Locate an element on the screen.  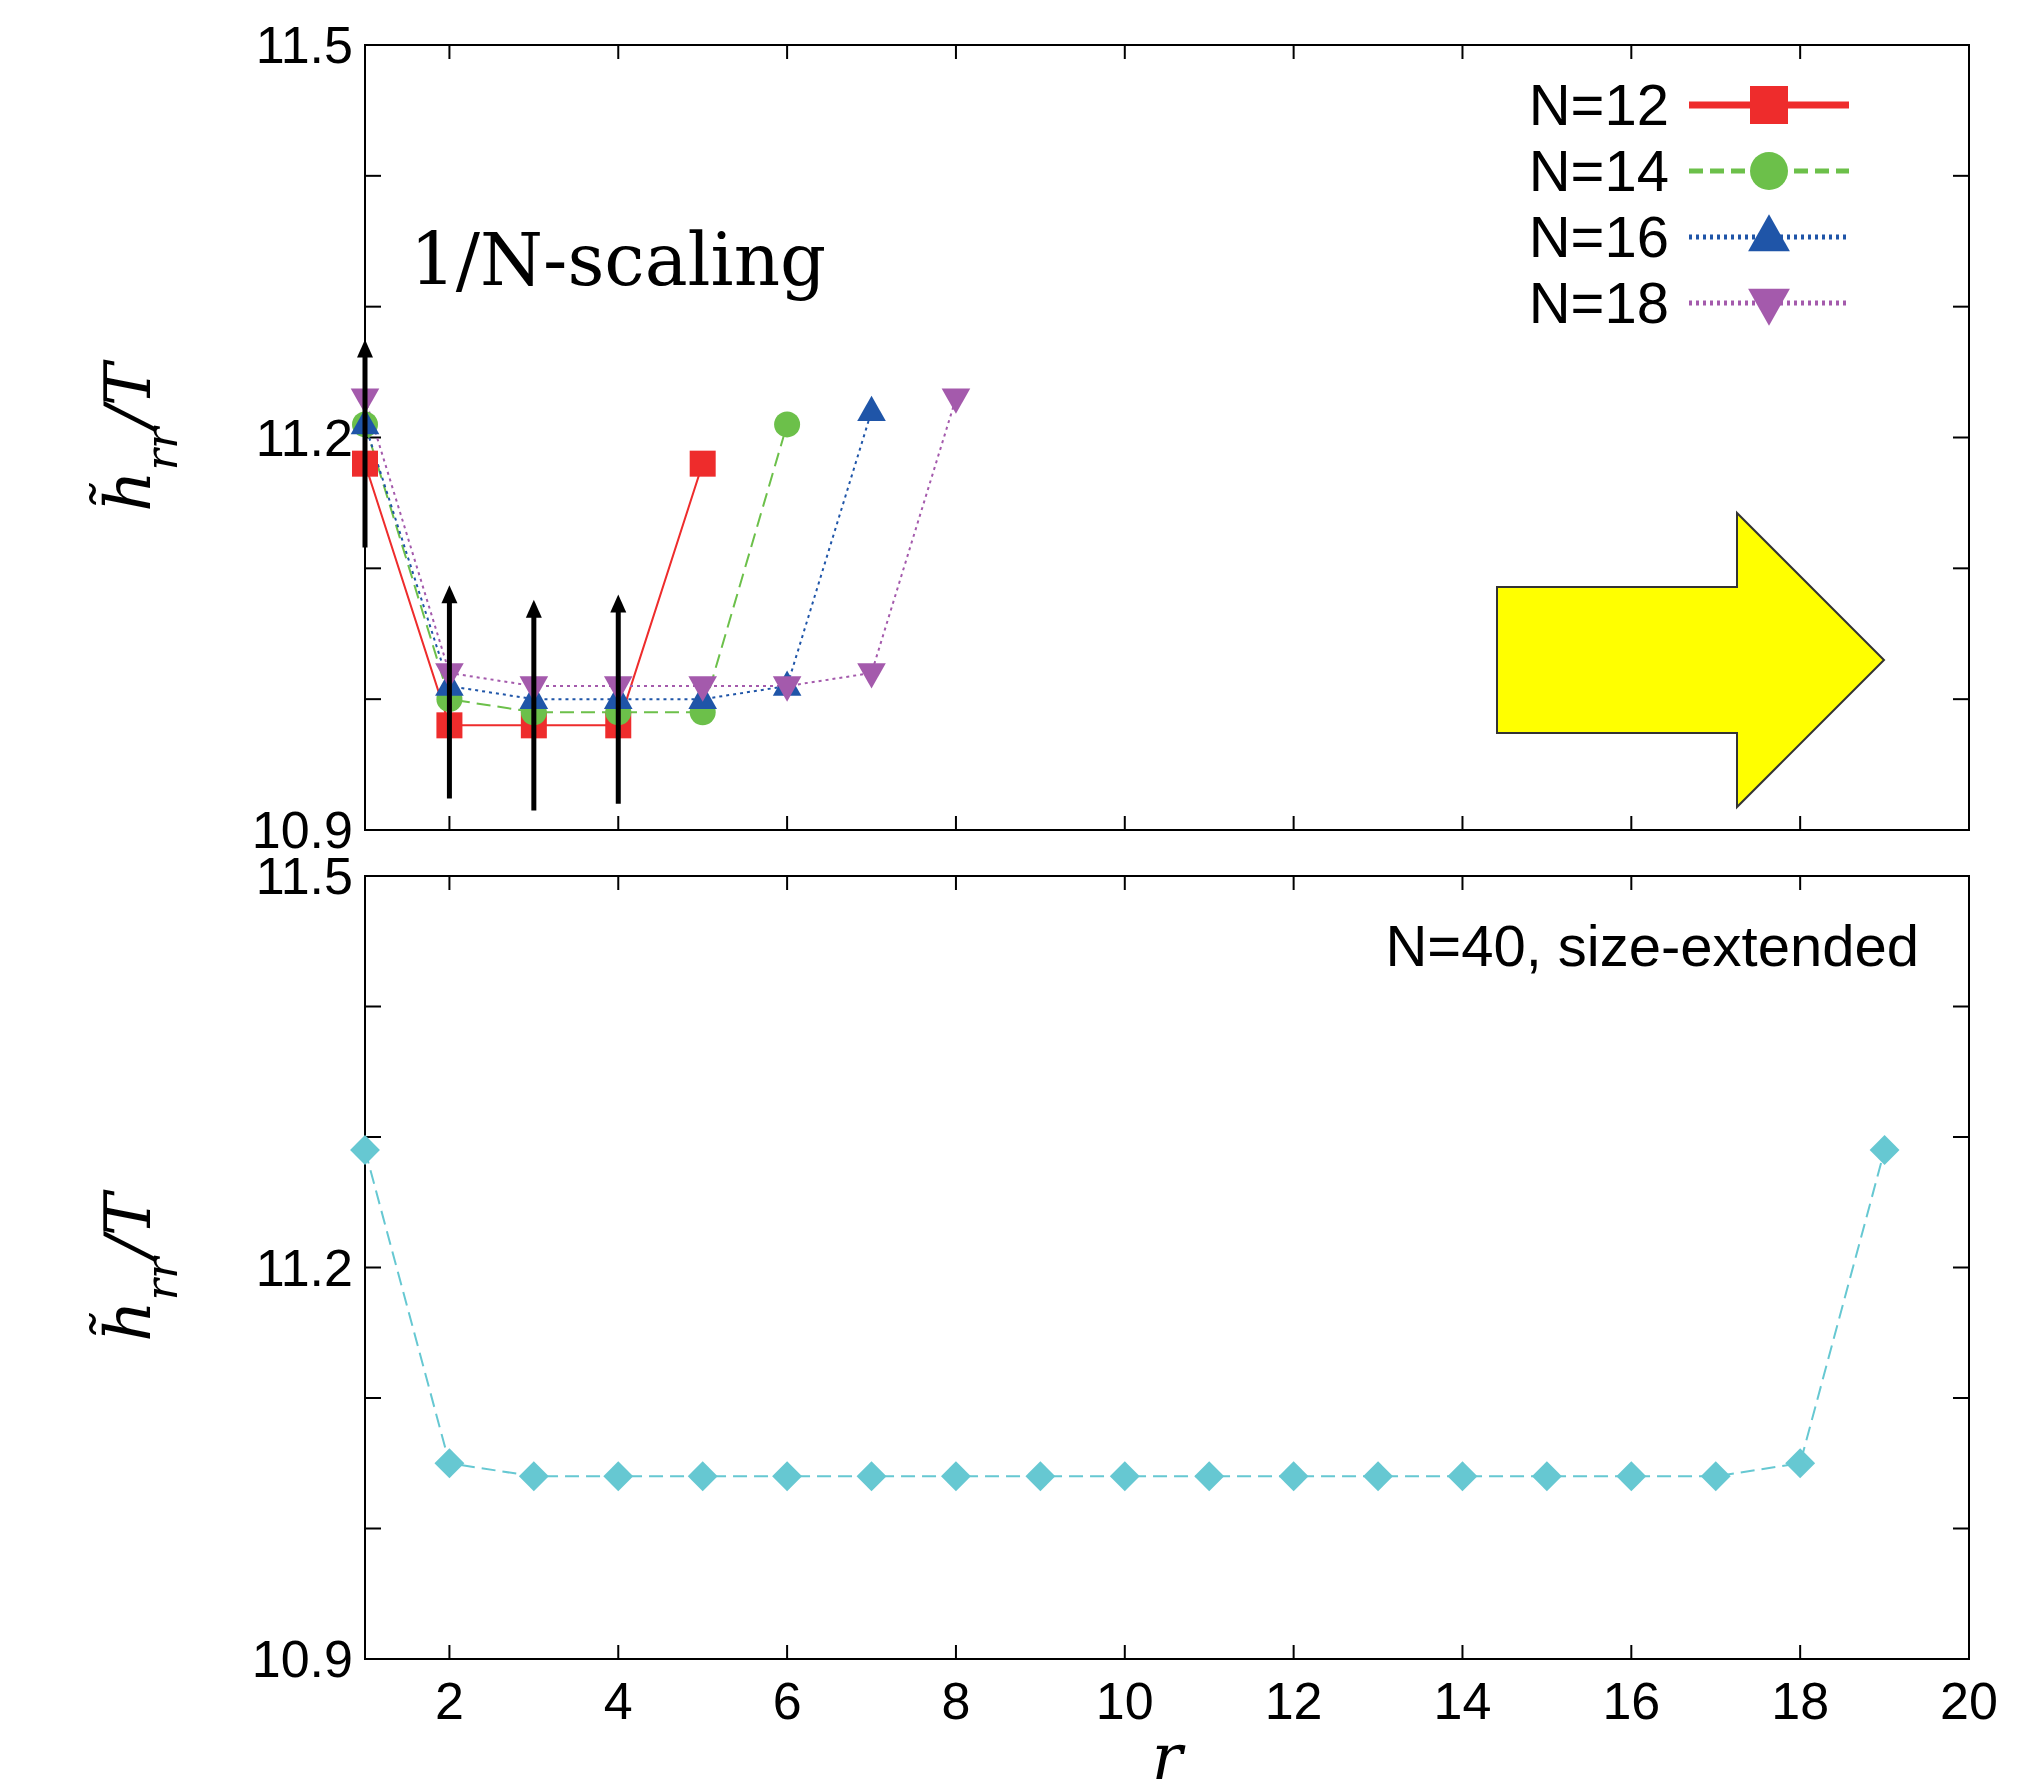
x-axis-title: r is located at coordinates (1168, 1755).